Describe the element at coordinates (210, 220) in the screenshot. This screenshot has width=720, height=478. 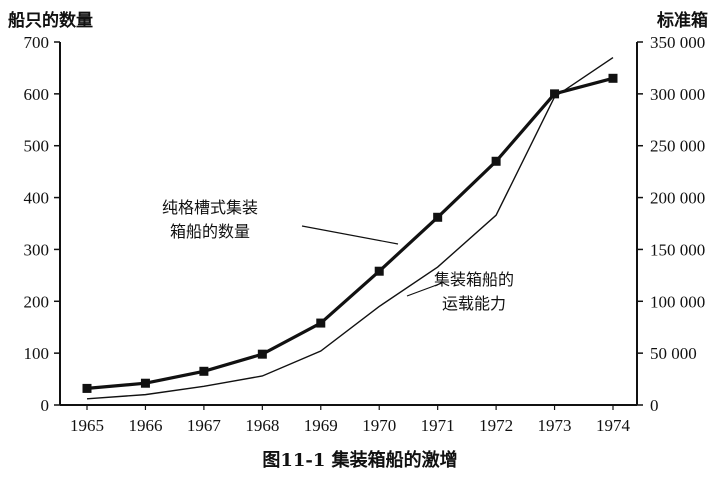
I see `series-label-ship-count: 纯格槽式集装 箱船的数量` at that location.